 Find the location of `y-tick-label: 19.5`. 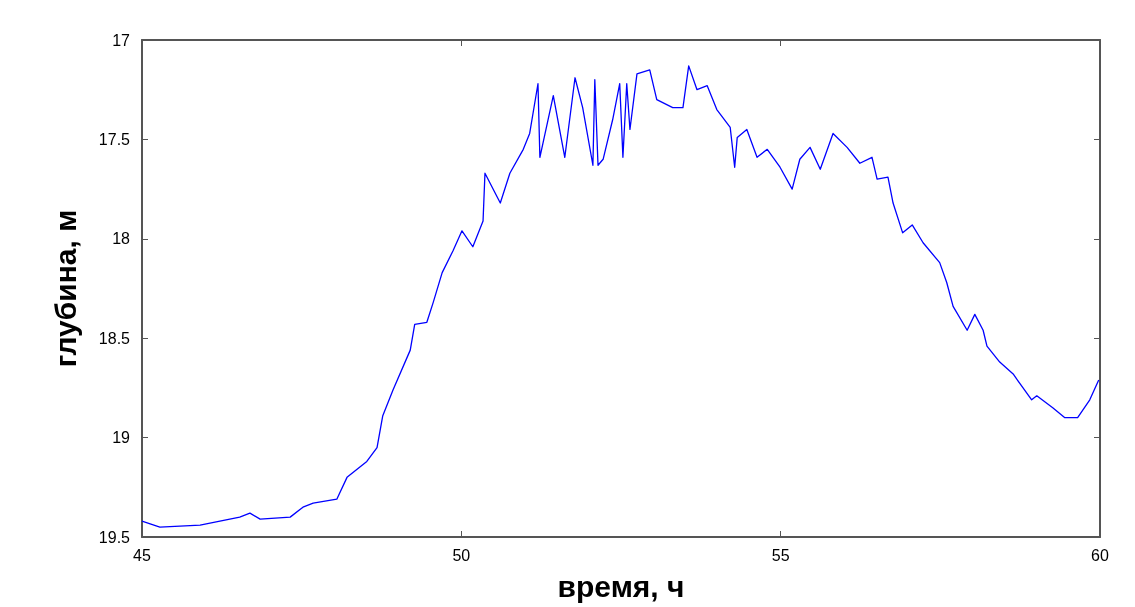

y-tick-label: 19.5 is located at coordinates (114, 537).